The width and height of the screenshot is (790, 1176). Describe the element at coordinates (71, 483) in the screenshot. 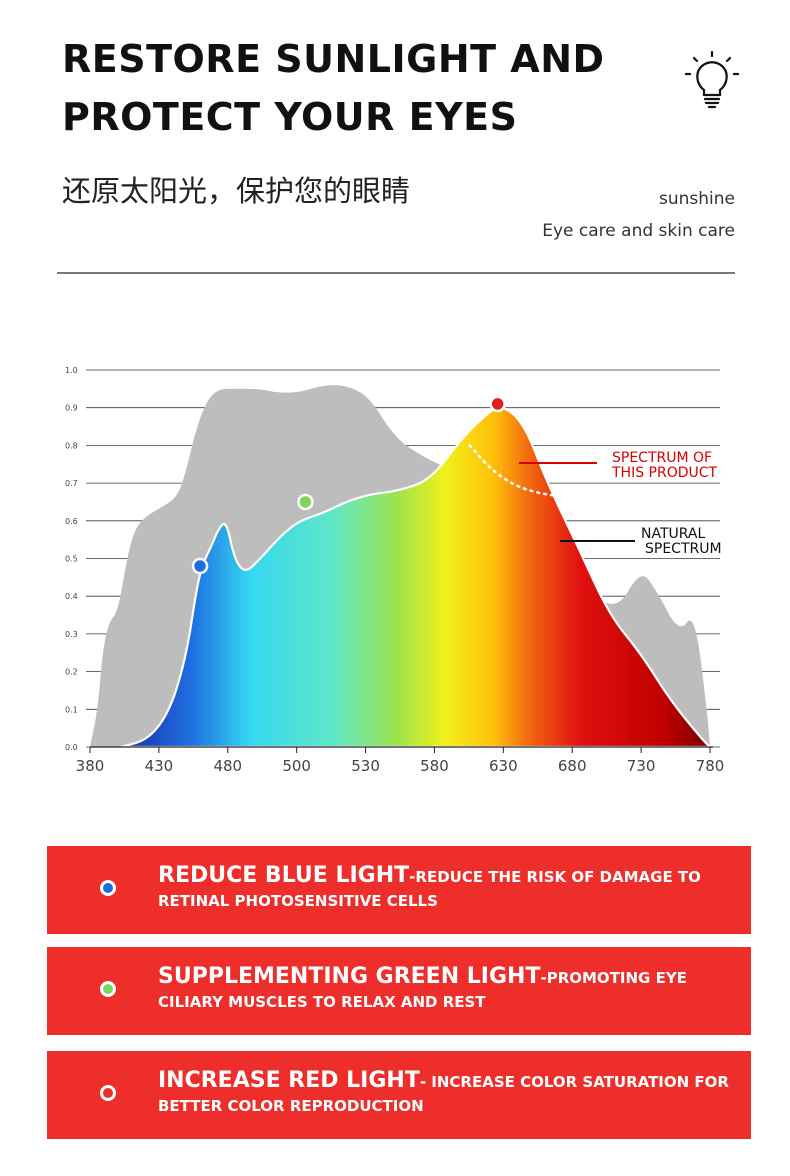

I see `y-tick-label: 0.7` at that location.